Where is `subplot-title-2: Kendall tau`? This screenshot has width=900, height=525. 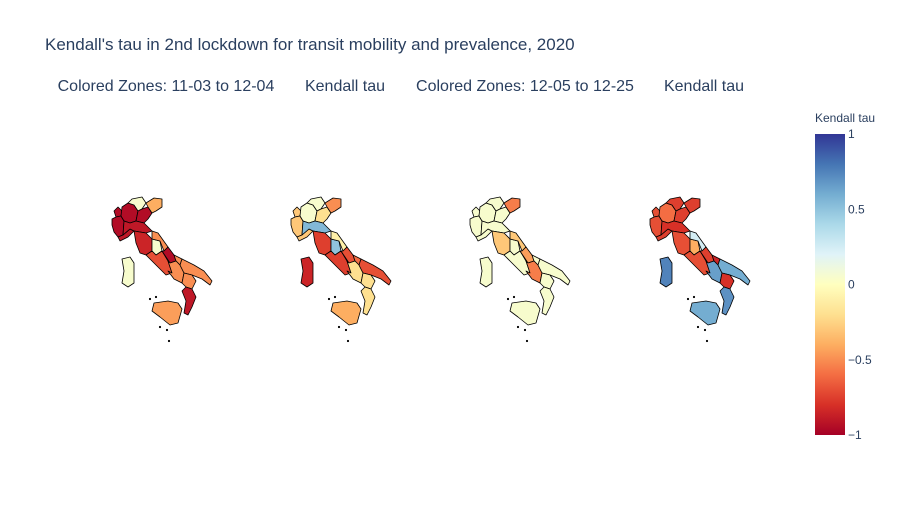 subplot-title-2: Kendall tau is located at coordinates (345, 86).